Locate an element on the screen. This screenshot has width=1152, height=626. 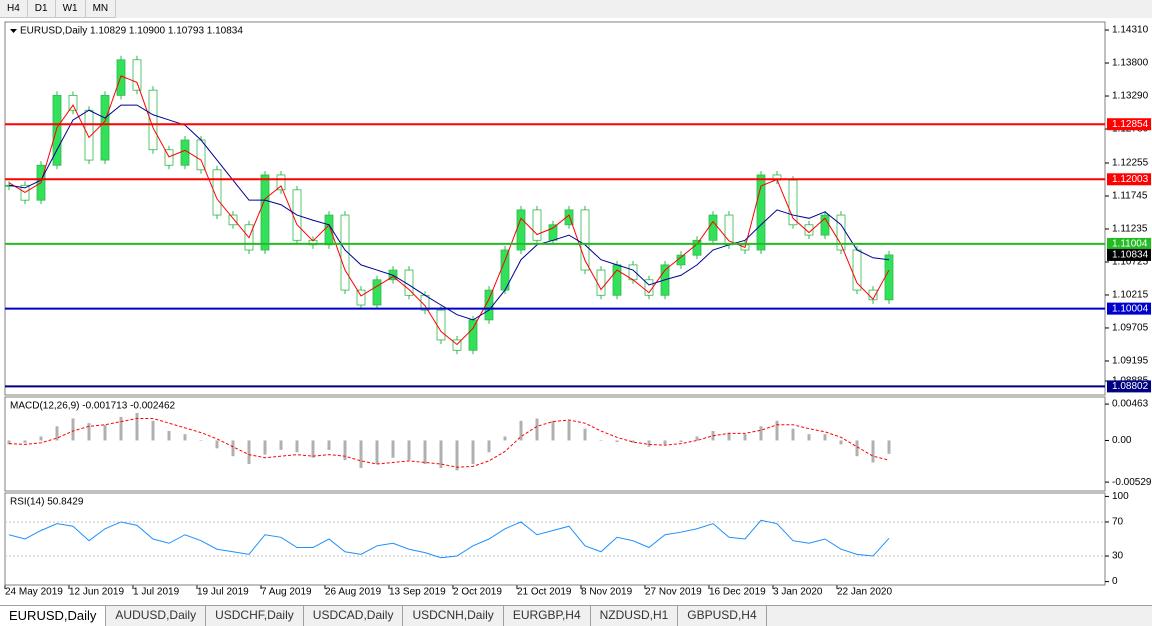
level-label: 1.08802 is located at coordinates (1130, 386).